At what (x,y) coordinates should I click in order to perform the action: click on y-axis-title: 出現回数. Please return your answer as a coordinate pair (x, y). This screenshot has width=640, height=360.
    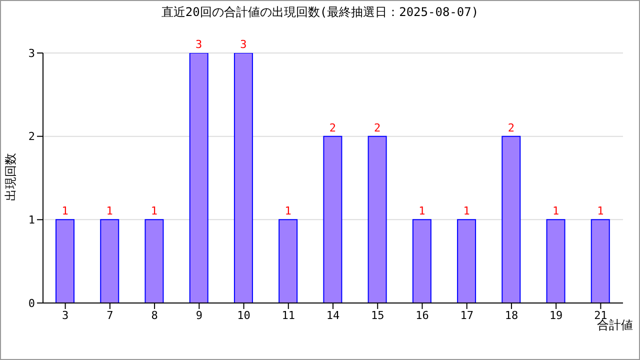
    Looking at the image, I should click on (10, 177).